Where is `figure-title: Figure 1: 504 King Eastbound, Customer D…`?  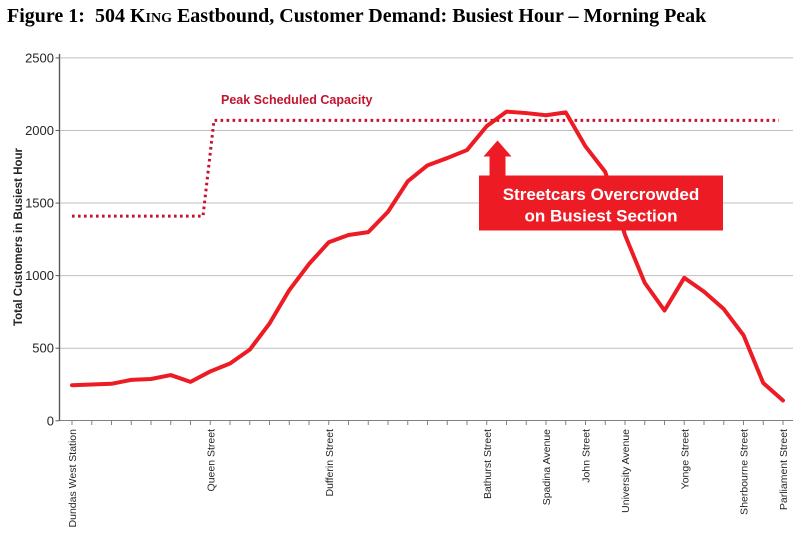 figure-title: Figure 1: 504 King Eastbound, Customer D… is located at coordinates (403, 16).